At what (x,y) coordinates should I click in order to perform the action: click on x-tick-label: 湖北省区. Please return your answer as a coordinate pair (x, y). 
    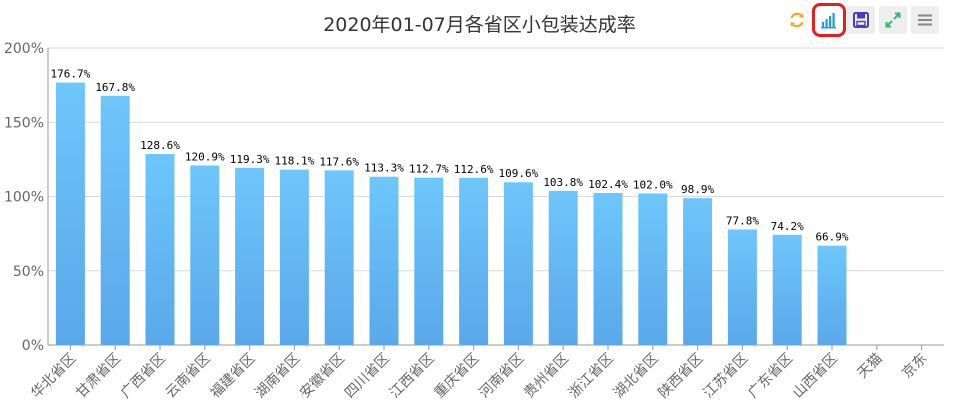
    Looking at the image, I should click on (636, 376).